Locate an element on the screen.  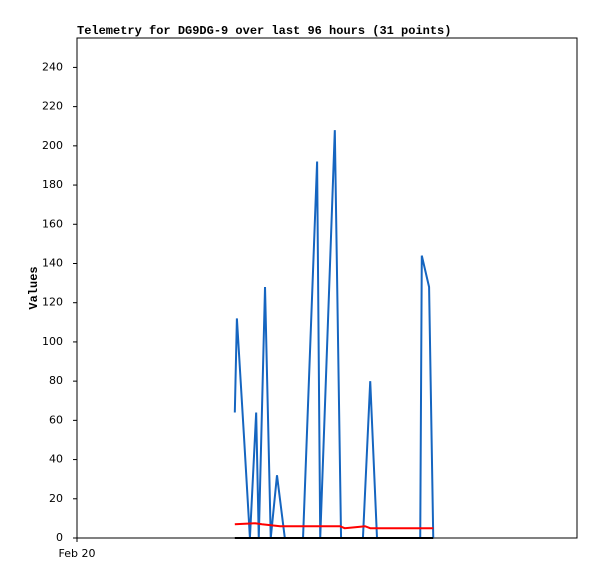
y-tick-label: 120 is located at coordinates (52, 302).